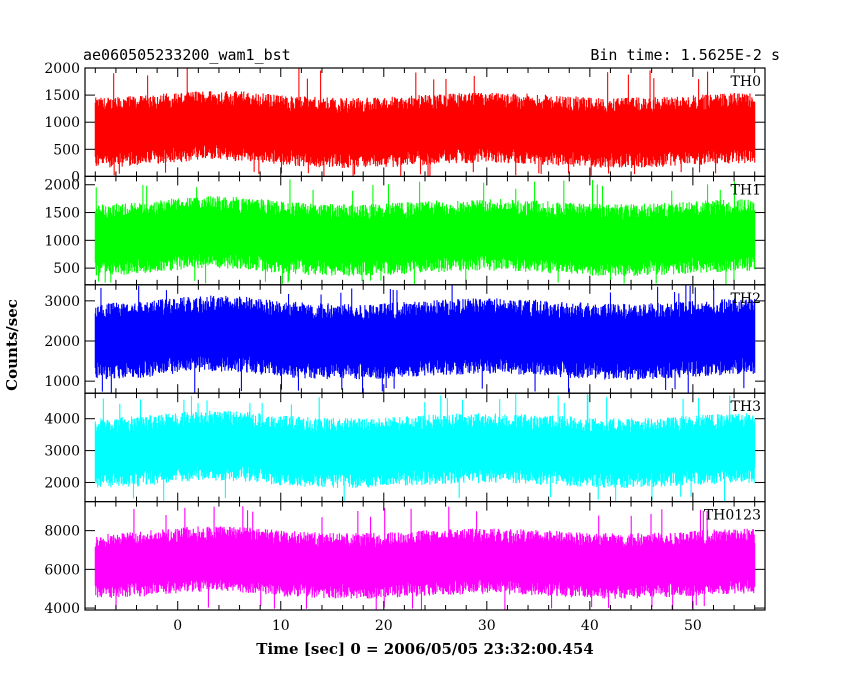  I want to click on series-th0123, so click(425, 558).